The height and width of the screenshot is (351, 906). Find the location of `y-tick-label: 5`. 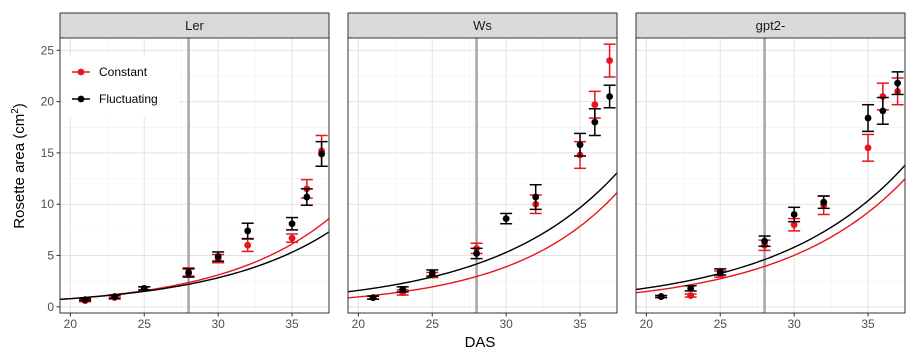

y-tick-label: 5 is located at coordinates (50, 256).